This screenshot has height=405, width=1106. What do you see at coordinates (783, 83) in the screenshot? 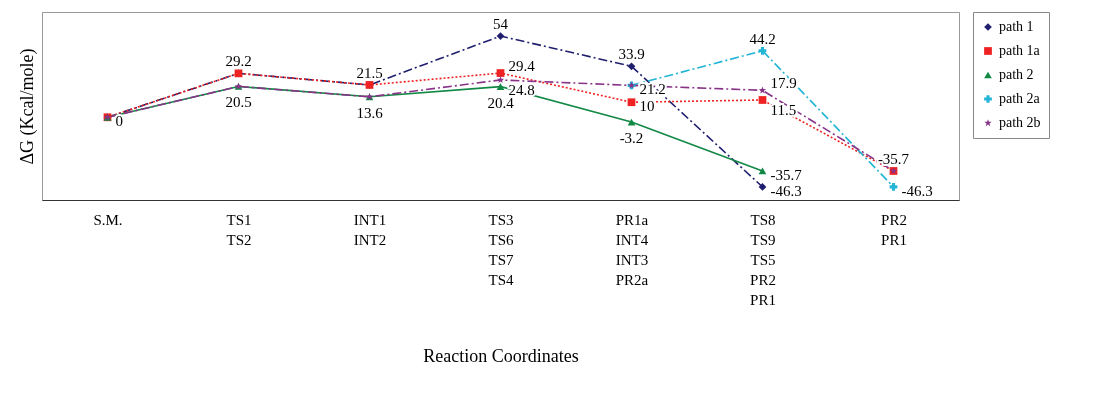
I see `data-label: 17.9` at bounding box center [783, 83].